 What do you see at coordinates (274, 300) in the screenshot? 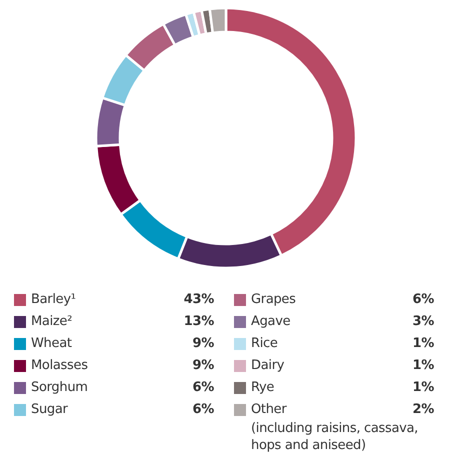
I see `legend-label: Grapes` at bounding box center [274, 300].